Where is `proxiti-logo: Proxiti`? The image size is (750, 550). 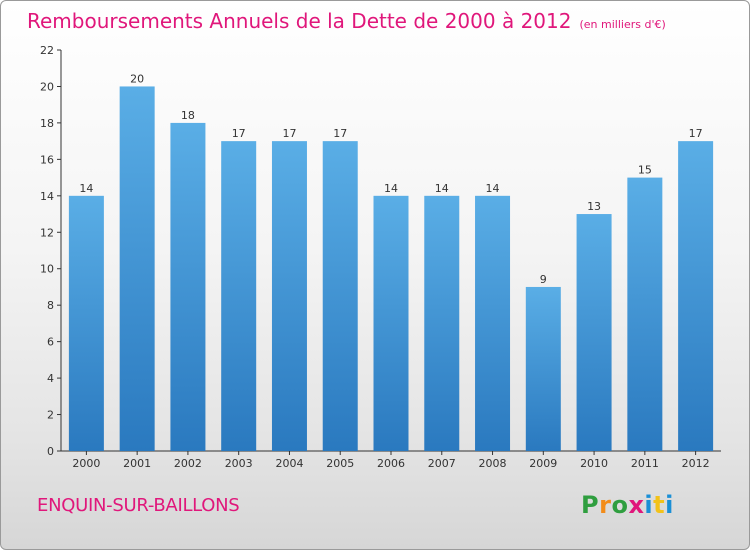 proxiti-logo: Proxiti is located at coordinates (627, 505).